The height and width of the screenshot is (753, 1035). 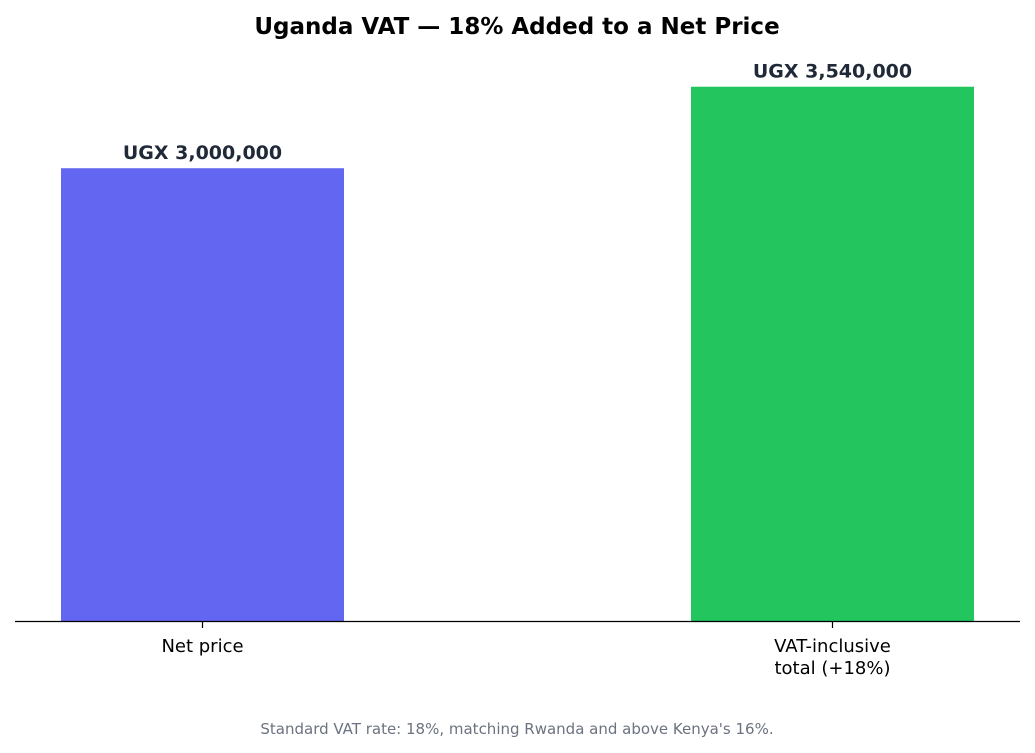 I want to click on x-tick-label-line: total (+18%), so click(x=832, y=668).